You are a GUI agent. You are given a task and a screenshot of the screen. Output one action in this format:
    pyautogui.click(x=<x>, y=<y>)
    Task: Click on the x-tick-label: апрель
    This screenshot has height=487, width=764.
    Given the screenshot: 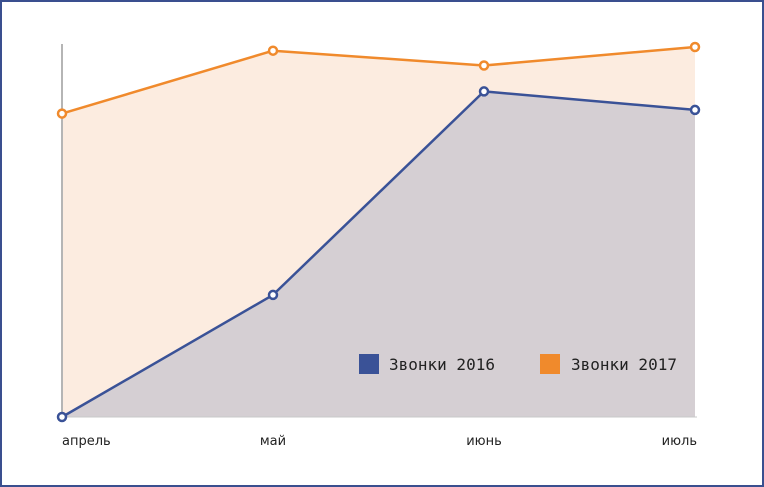 What is the action you would take?
    pyautogui.click(x=86, y=441)
    